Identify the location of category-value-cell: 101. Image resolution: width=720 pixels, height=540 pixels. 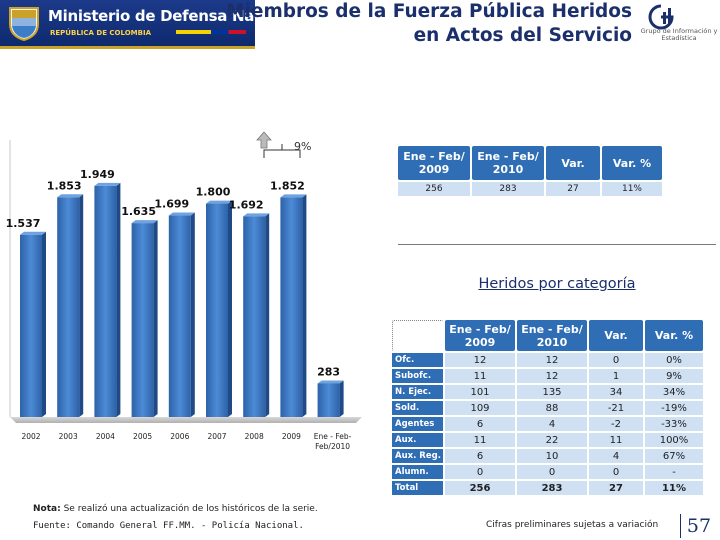
(480, 392).